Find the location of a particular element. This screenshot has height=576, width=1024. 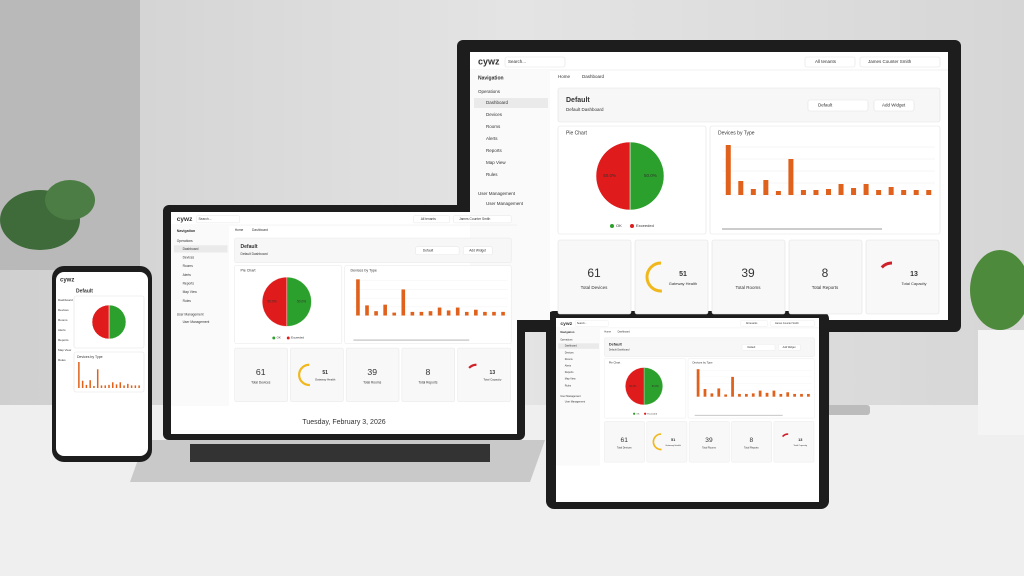

nav-item: Alerts is located at coordinates (187, 275).